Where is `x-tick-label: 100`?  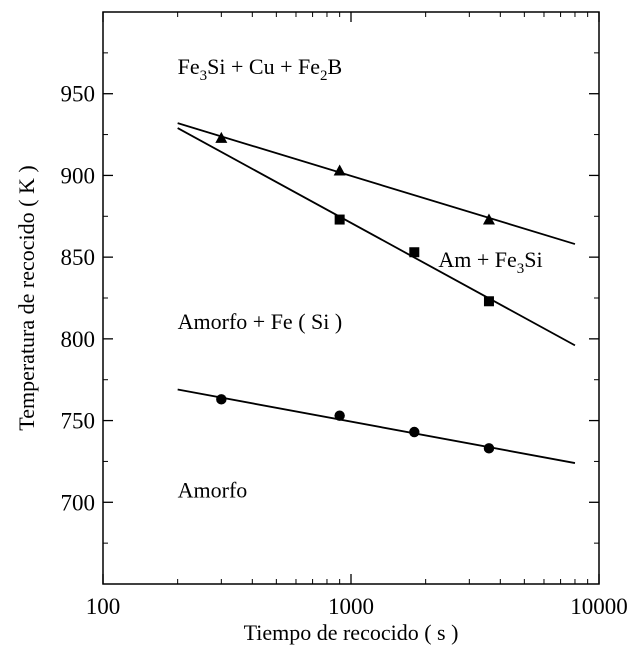
x-tick-label: 100 is located at coordinates (103, 606).